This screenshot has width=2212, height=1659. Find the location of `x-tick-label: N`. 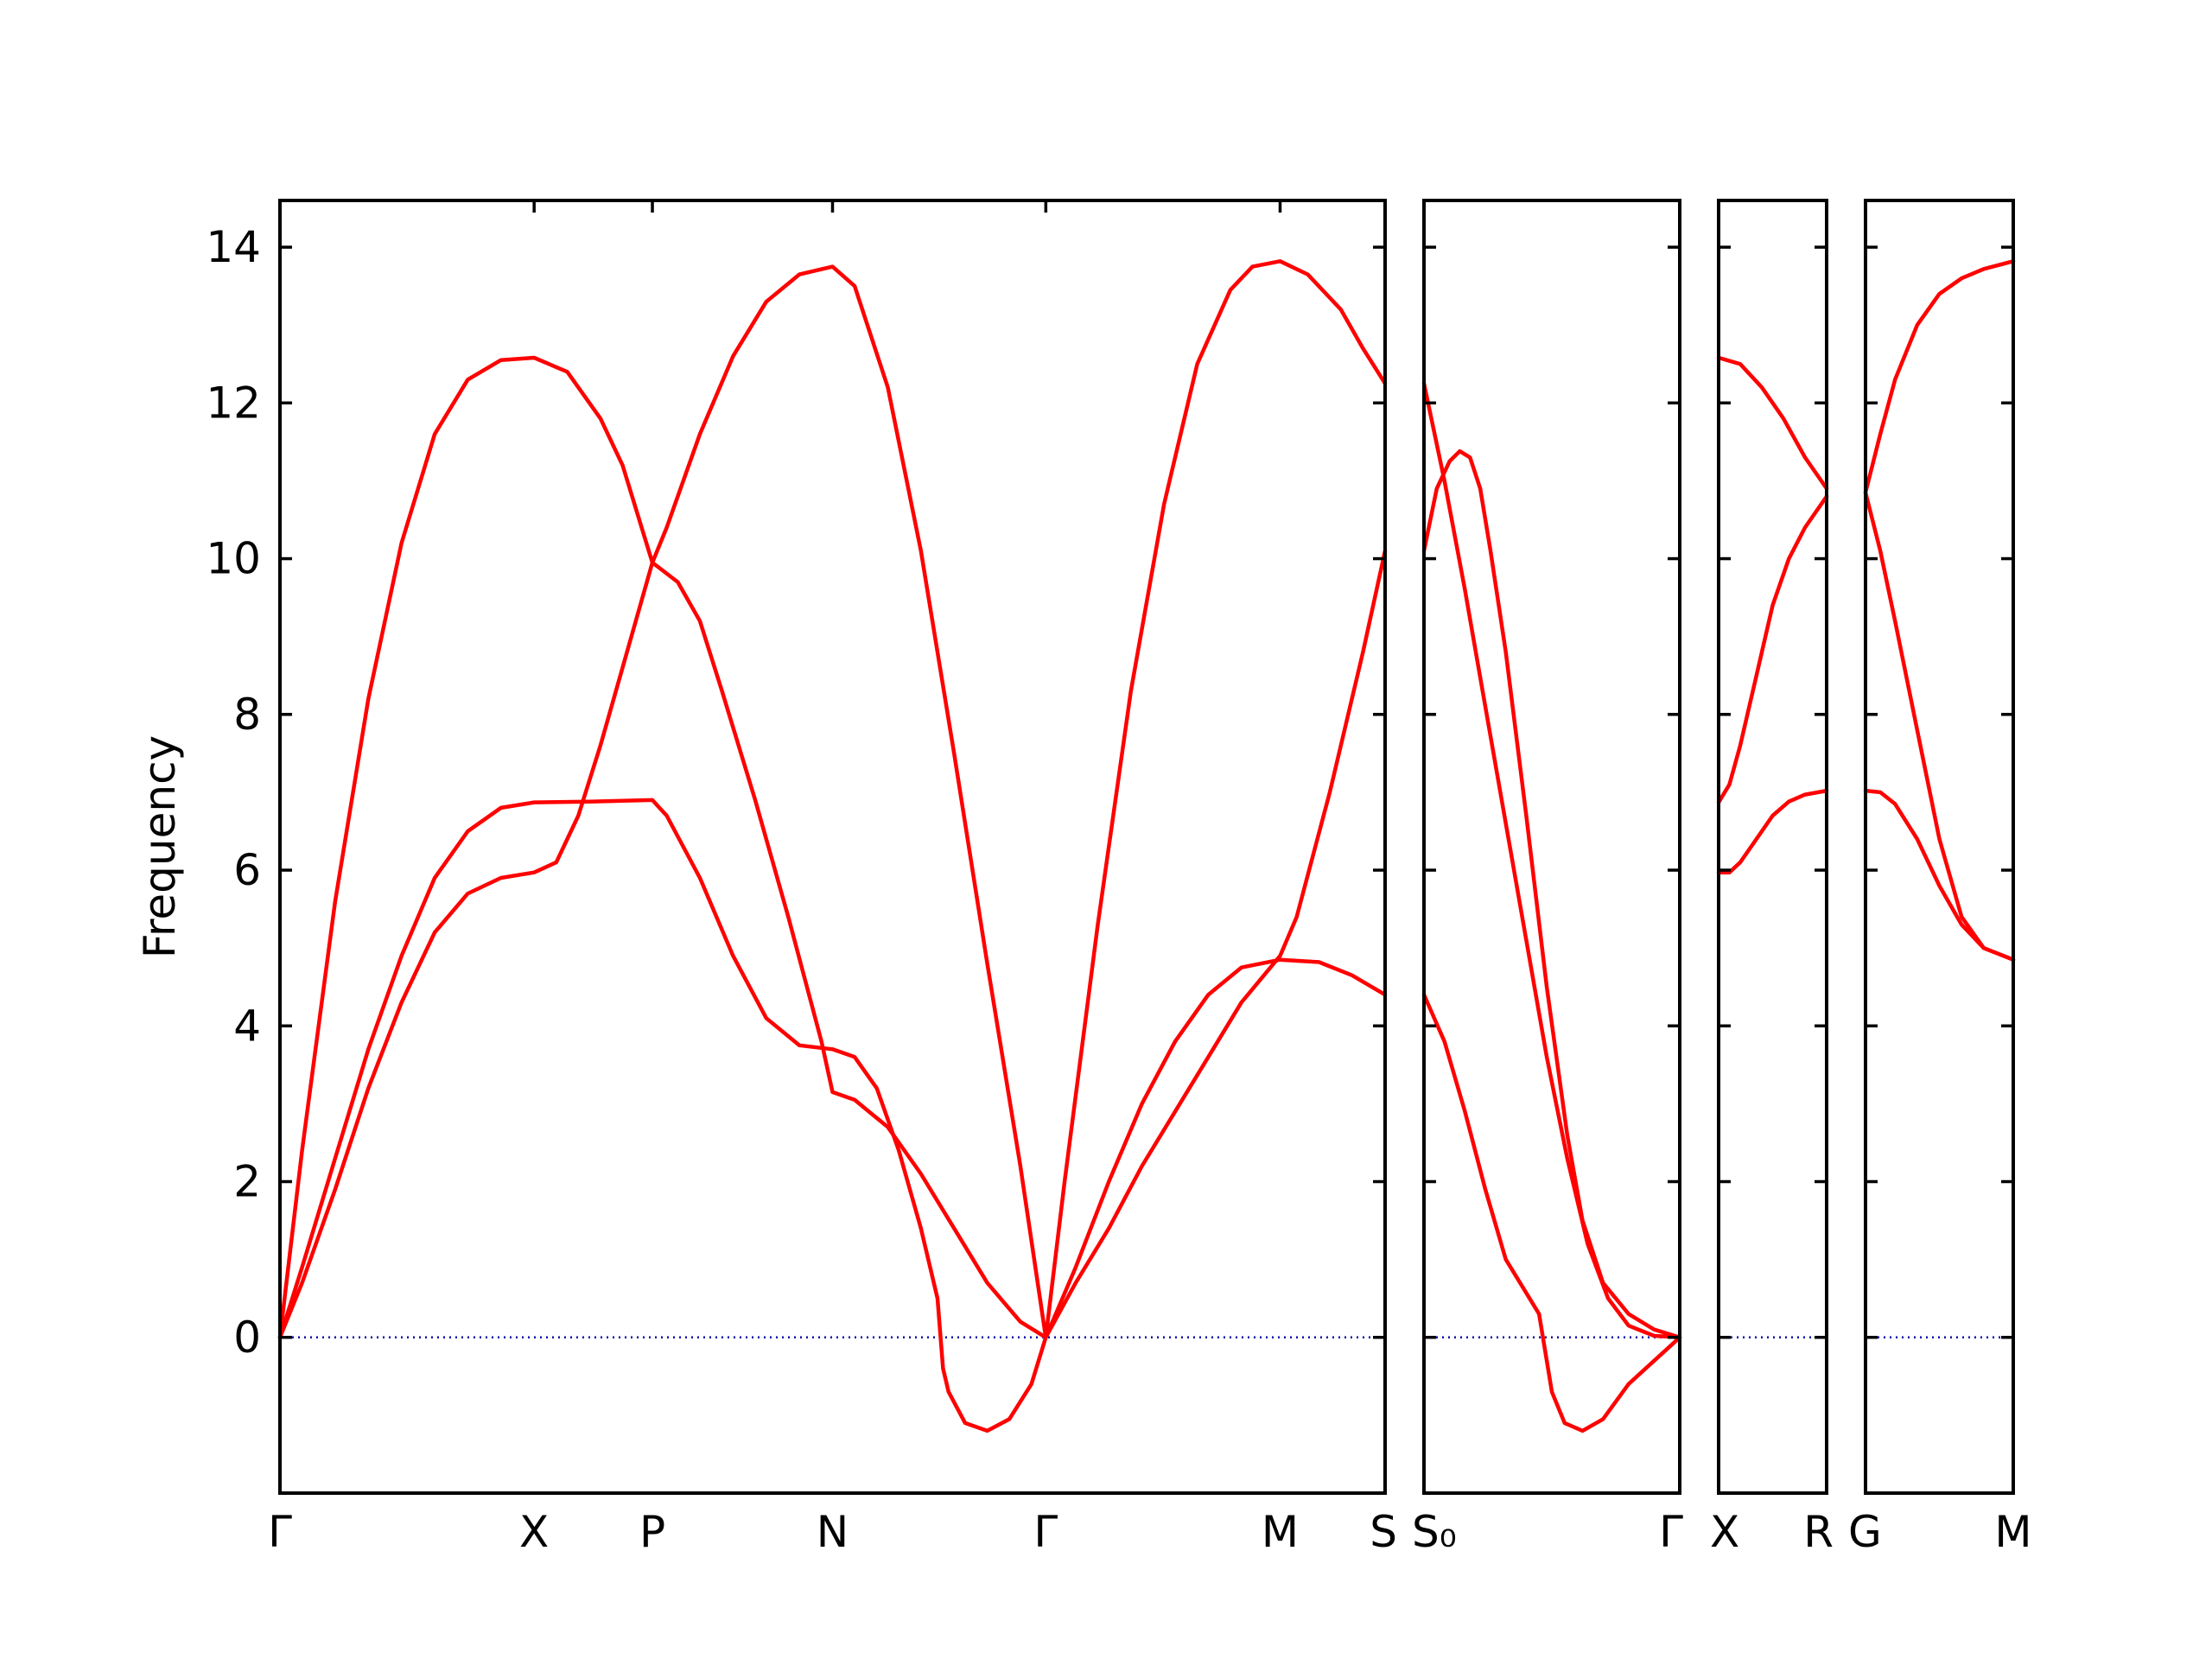

x-tick-label: N is located at coordinates (833, 1532).